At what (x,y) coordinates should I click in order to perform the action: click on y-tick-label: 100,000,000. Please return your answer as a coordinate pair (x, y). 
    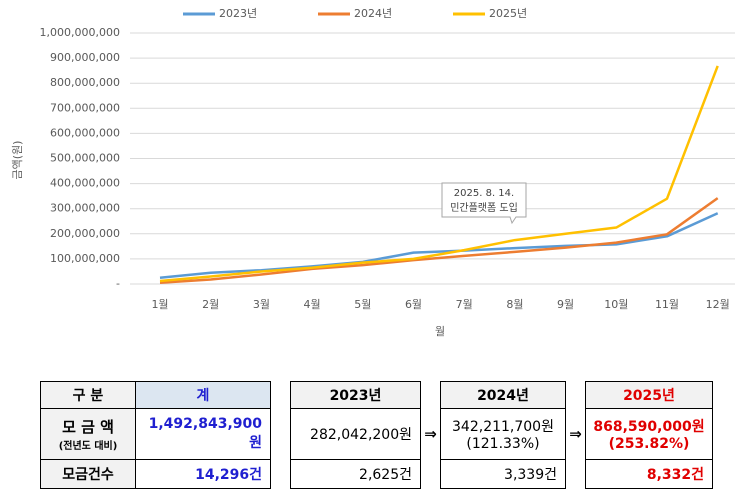
    Looking at the image, I should click on (85, 258).